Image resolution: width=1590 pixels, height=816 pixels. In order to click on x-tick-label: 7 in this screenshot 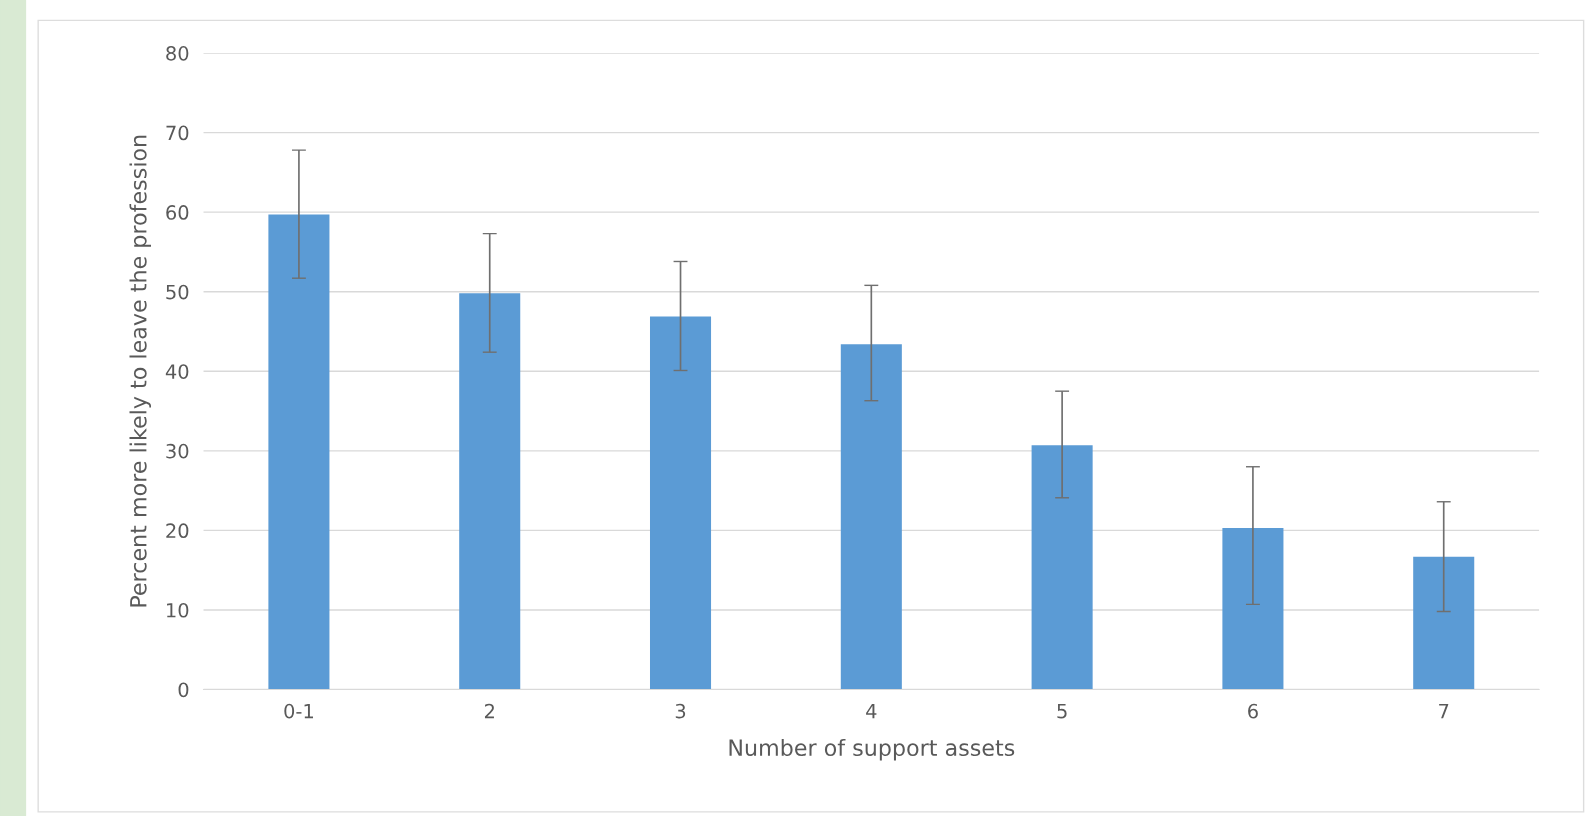, I will do `click(1444, 711)`.